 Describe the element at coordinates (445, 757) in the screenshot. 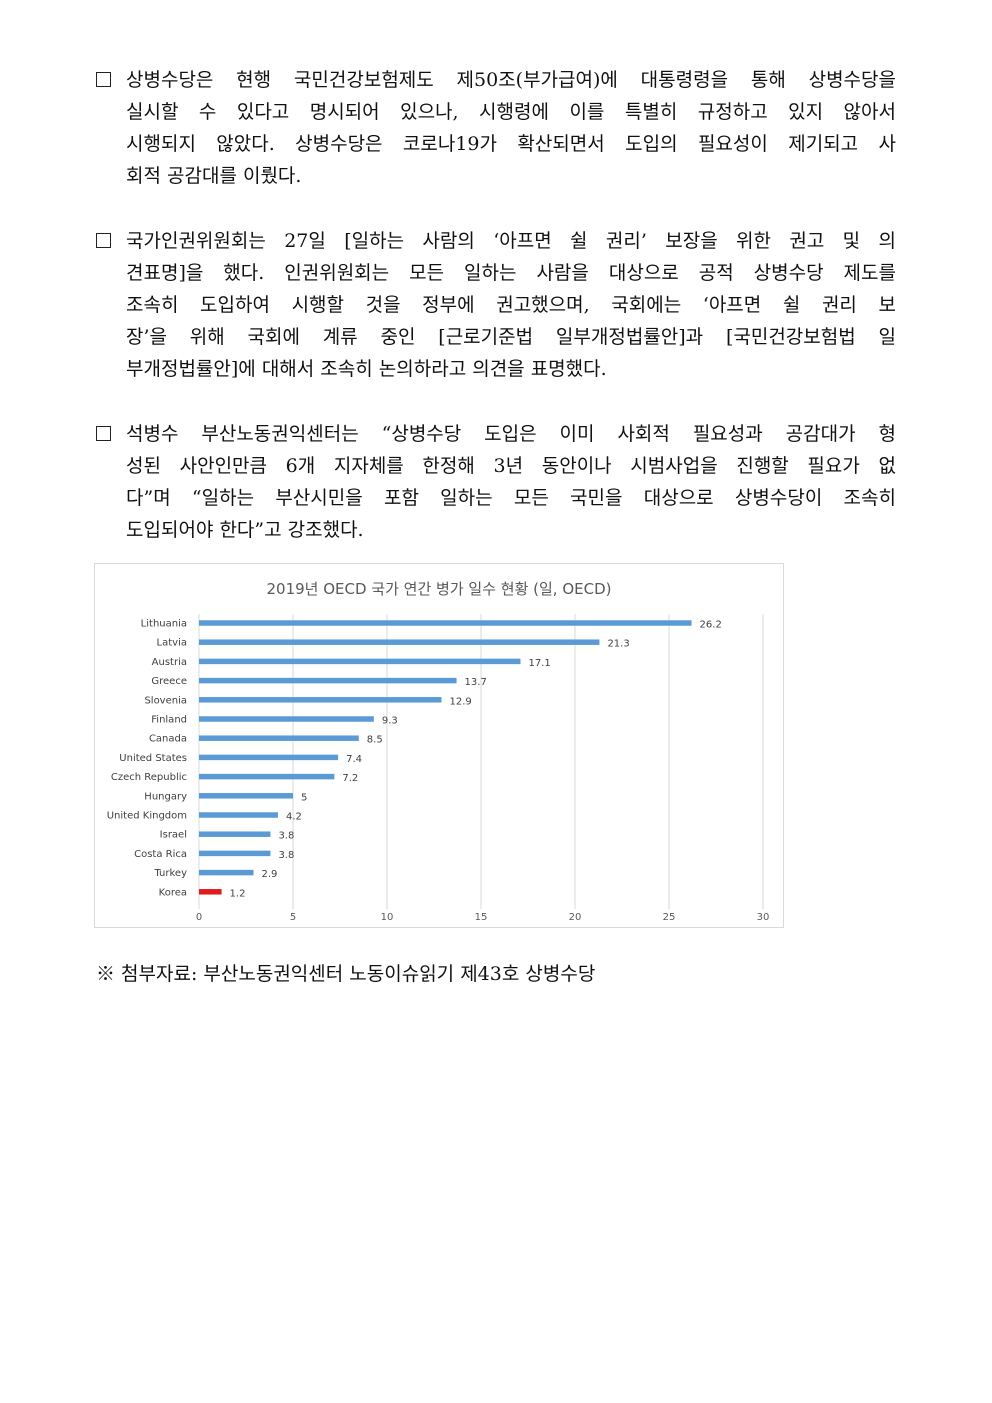

I see `chart-bars` at that location.